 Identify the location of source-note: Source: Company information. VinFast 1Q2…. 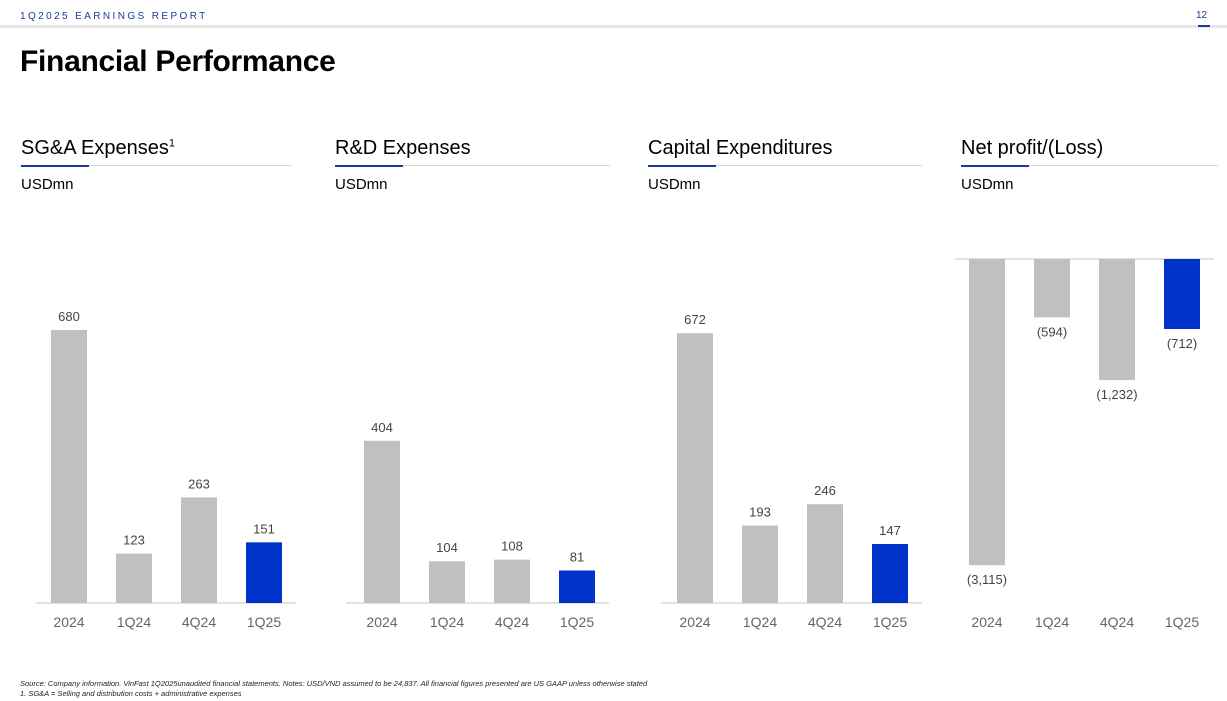
(334, 683).